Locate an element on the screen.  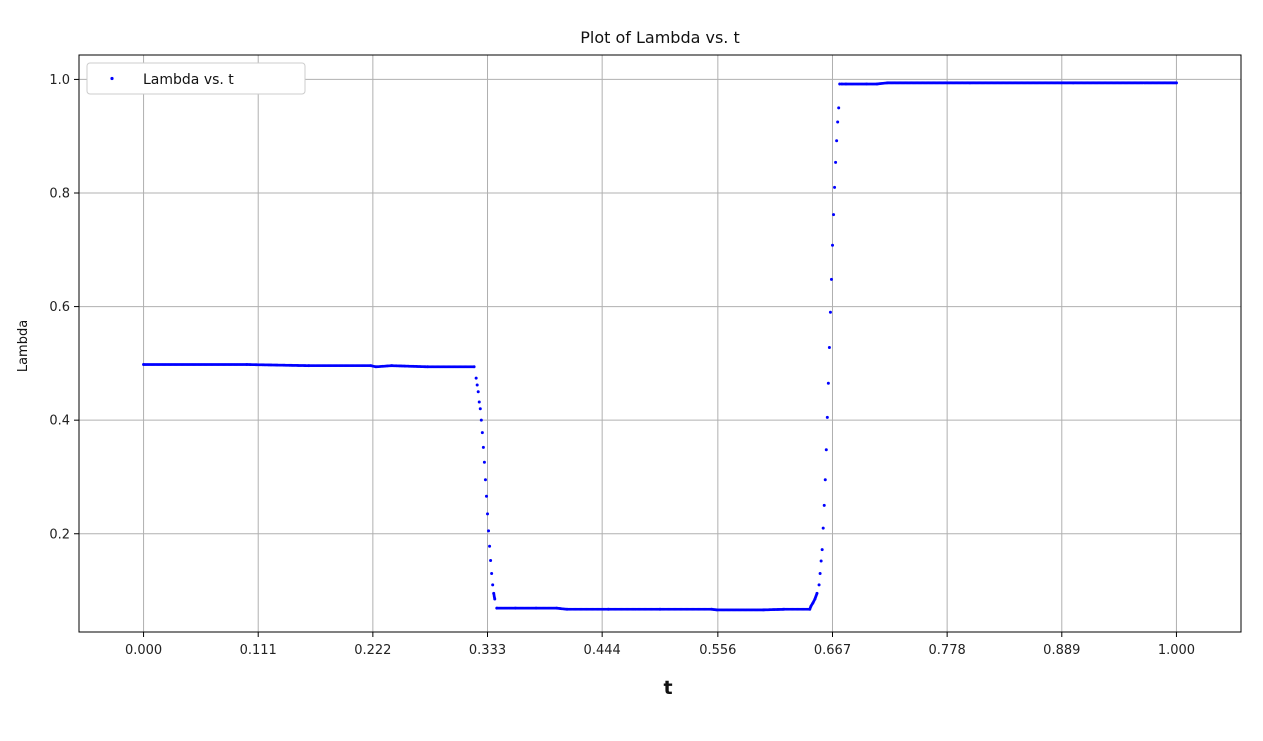
y-tick-label: 0.2 is located at coordinates (59, 534).